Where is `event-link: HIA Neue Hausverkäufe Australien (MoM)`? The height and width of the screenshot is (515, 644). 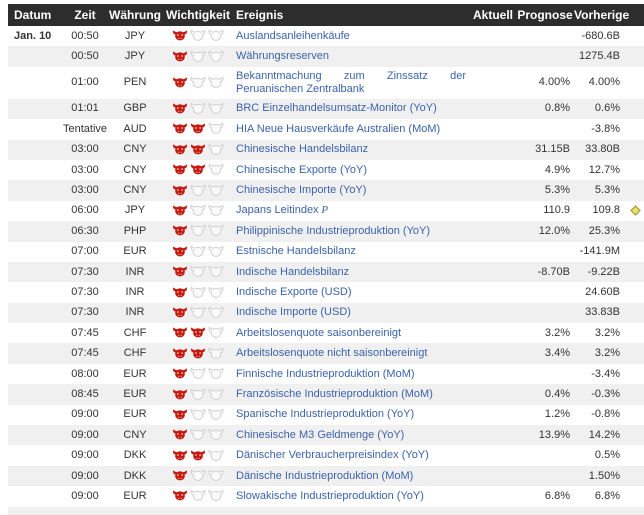 event-link: HIA Neue Hausverkäufe Australien (MoM) is located at coordinates (338, 128).